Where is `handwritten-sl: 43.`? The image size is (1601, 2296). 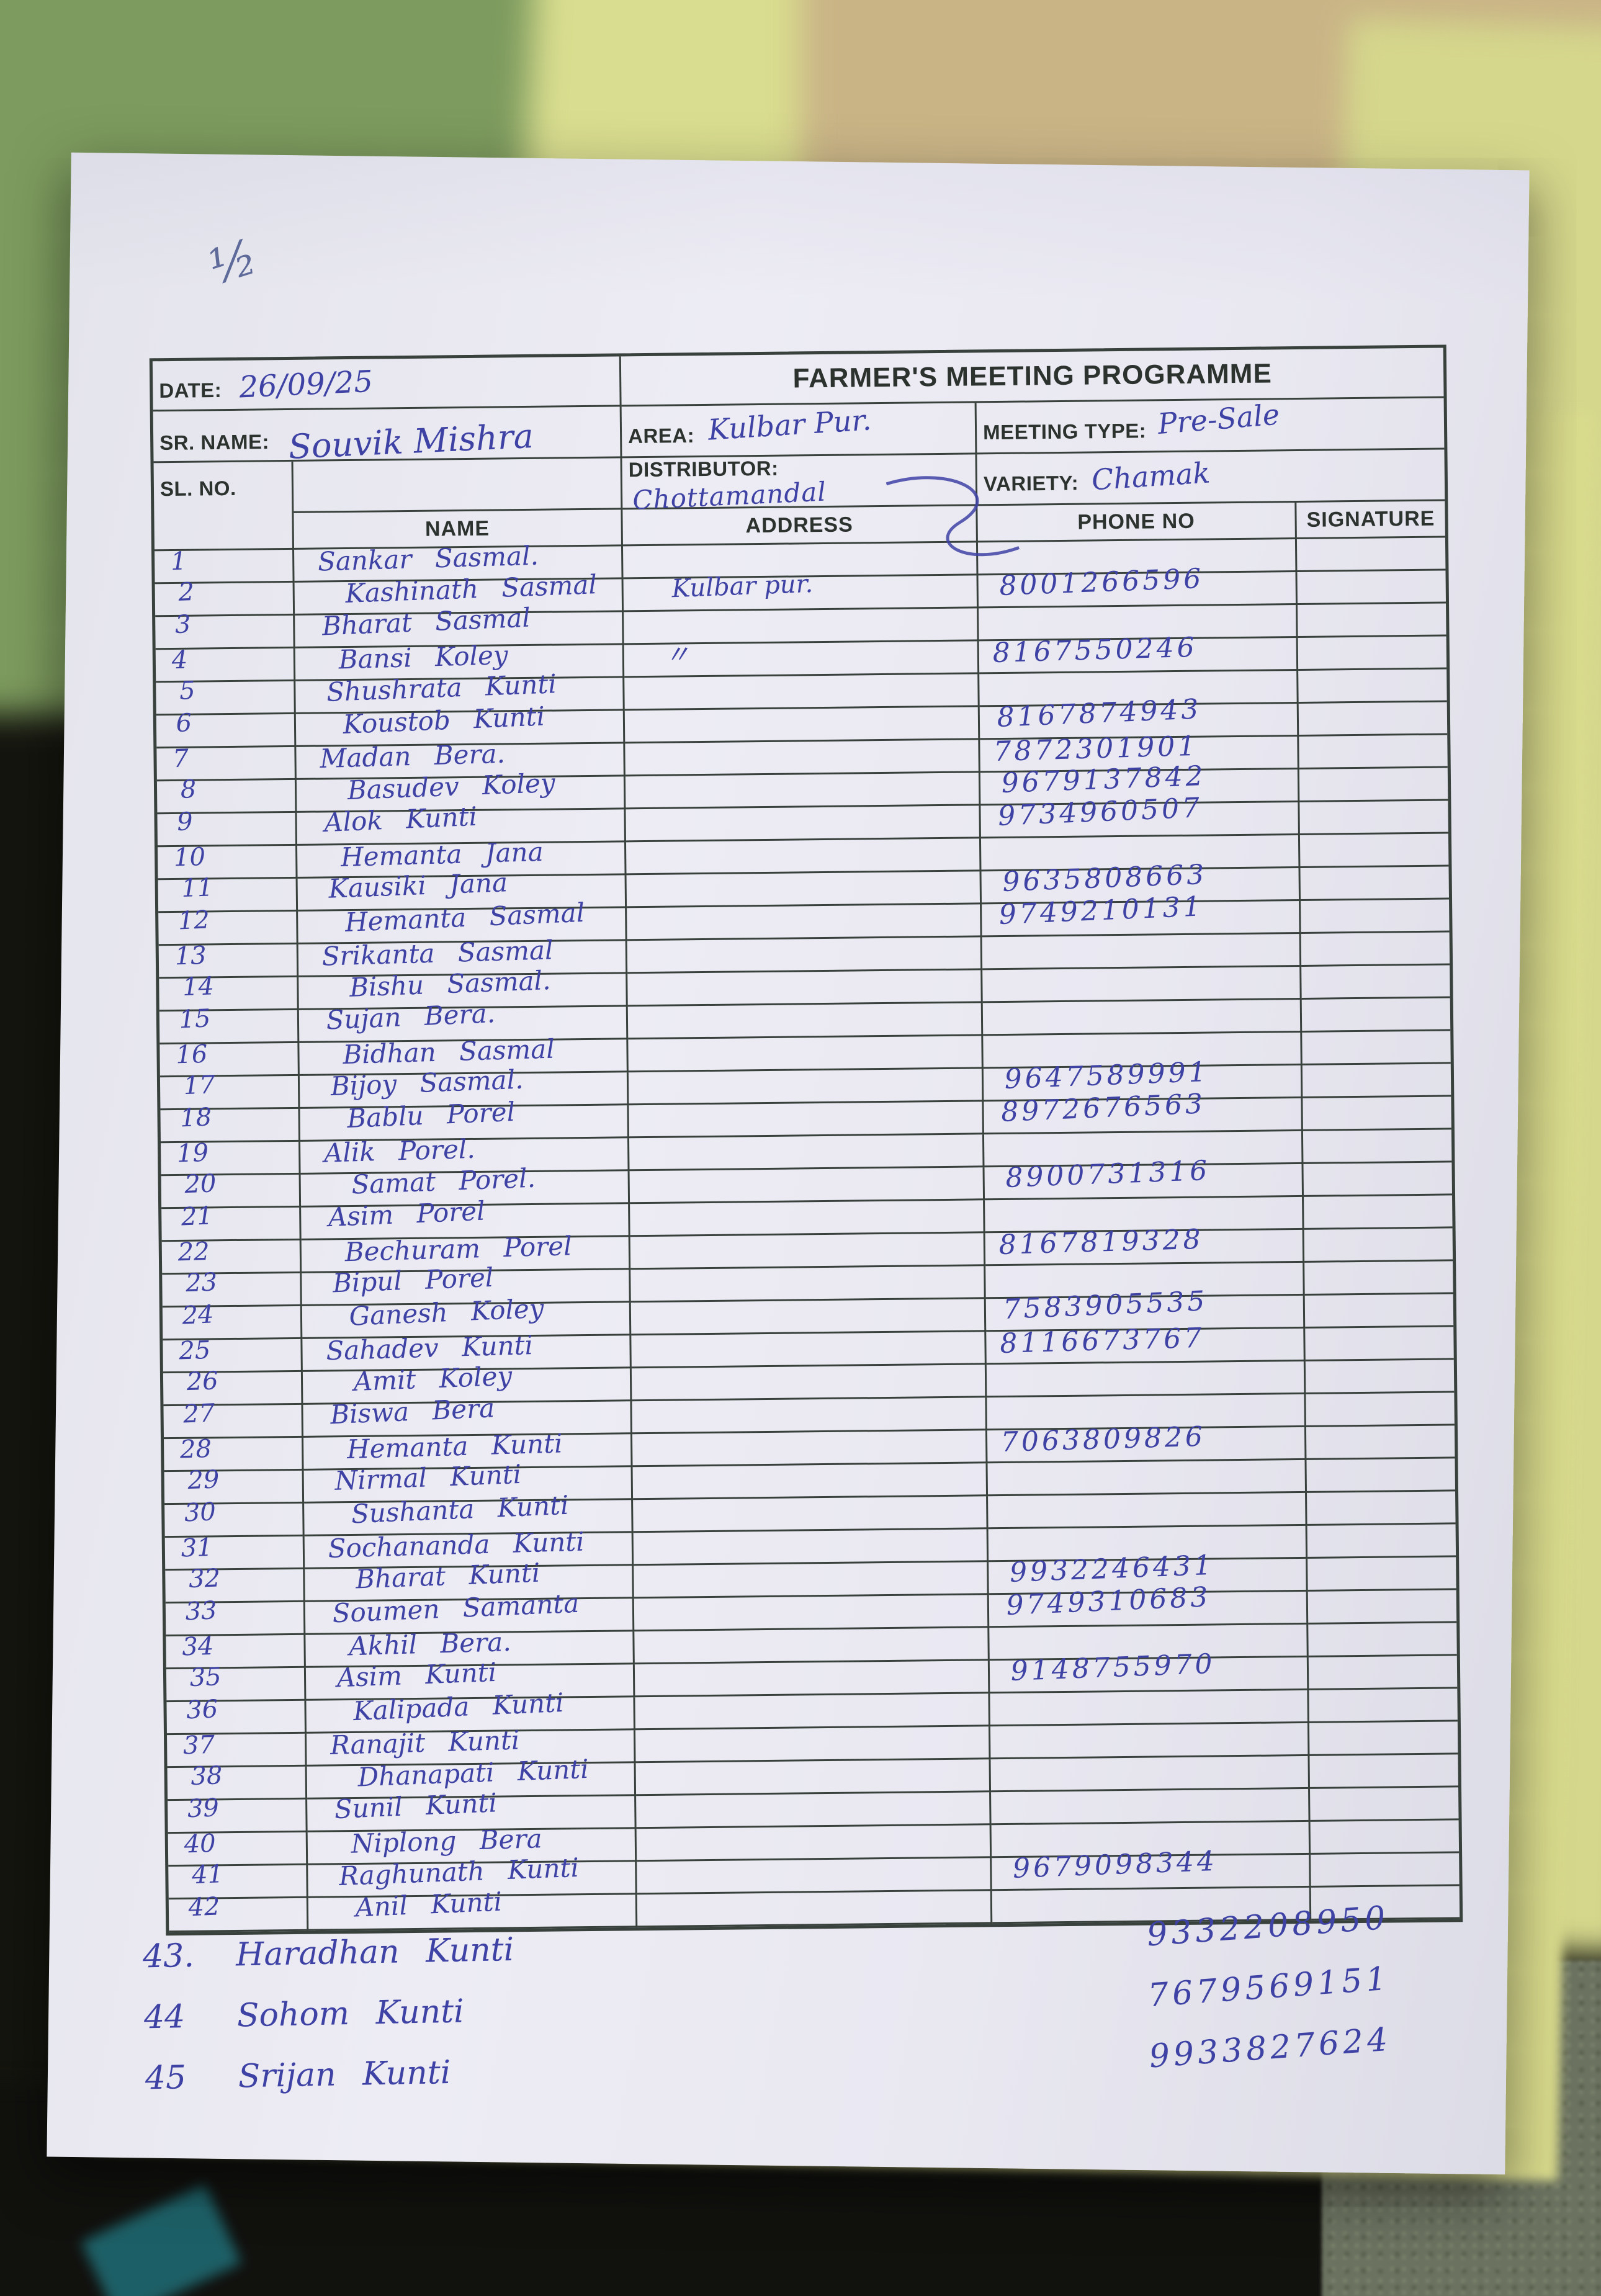 handwritten-sl: 43. is located at coordinates (169, 1956).